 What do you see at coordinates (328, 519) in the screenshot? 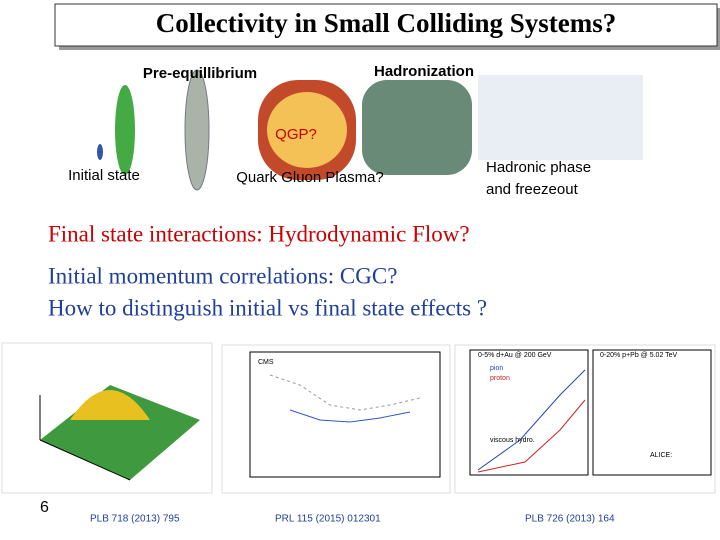
I see `figure-caption: PRL 115 (2015) 012301` at bounding box center [328, 519].